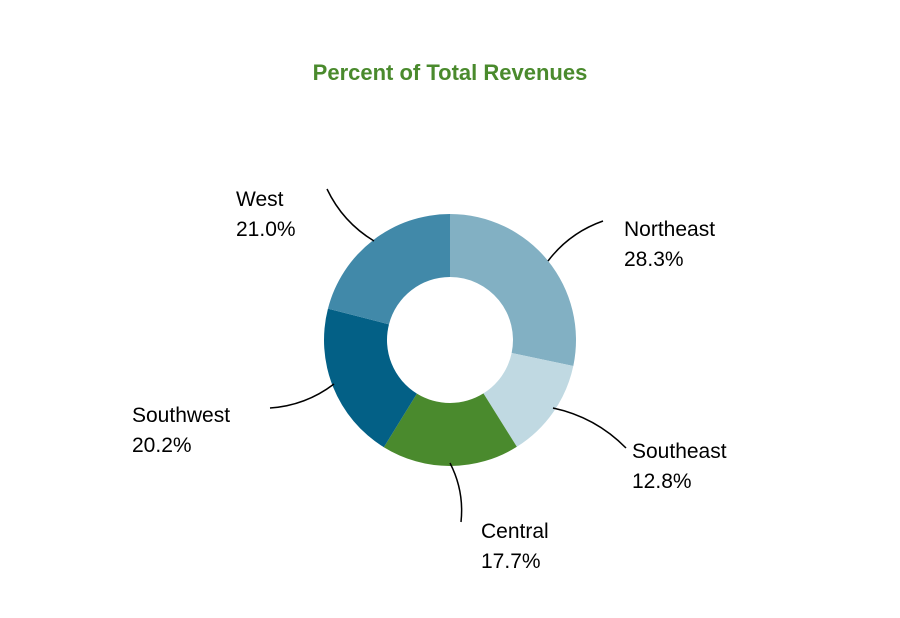 Image resolution: width=900 pixels, height=618 pixels. Describe the element at coordinates (513, 290) in the screenshot. I see `slice-northeast` at that location.